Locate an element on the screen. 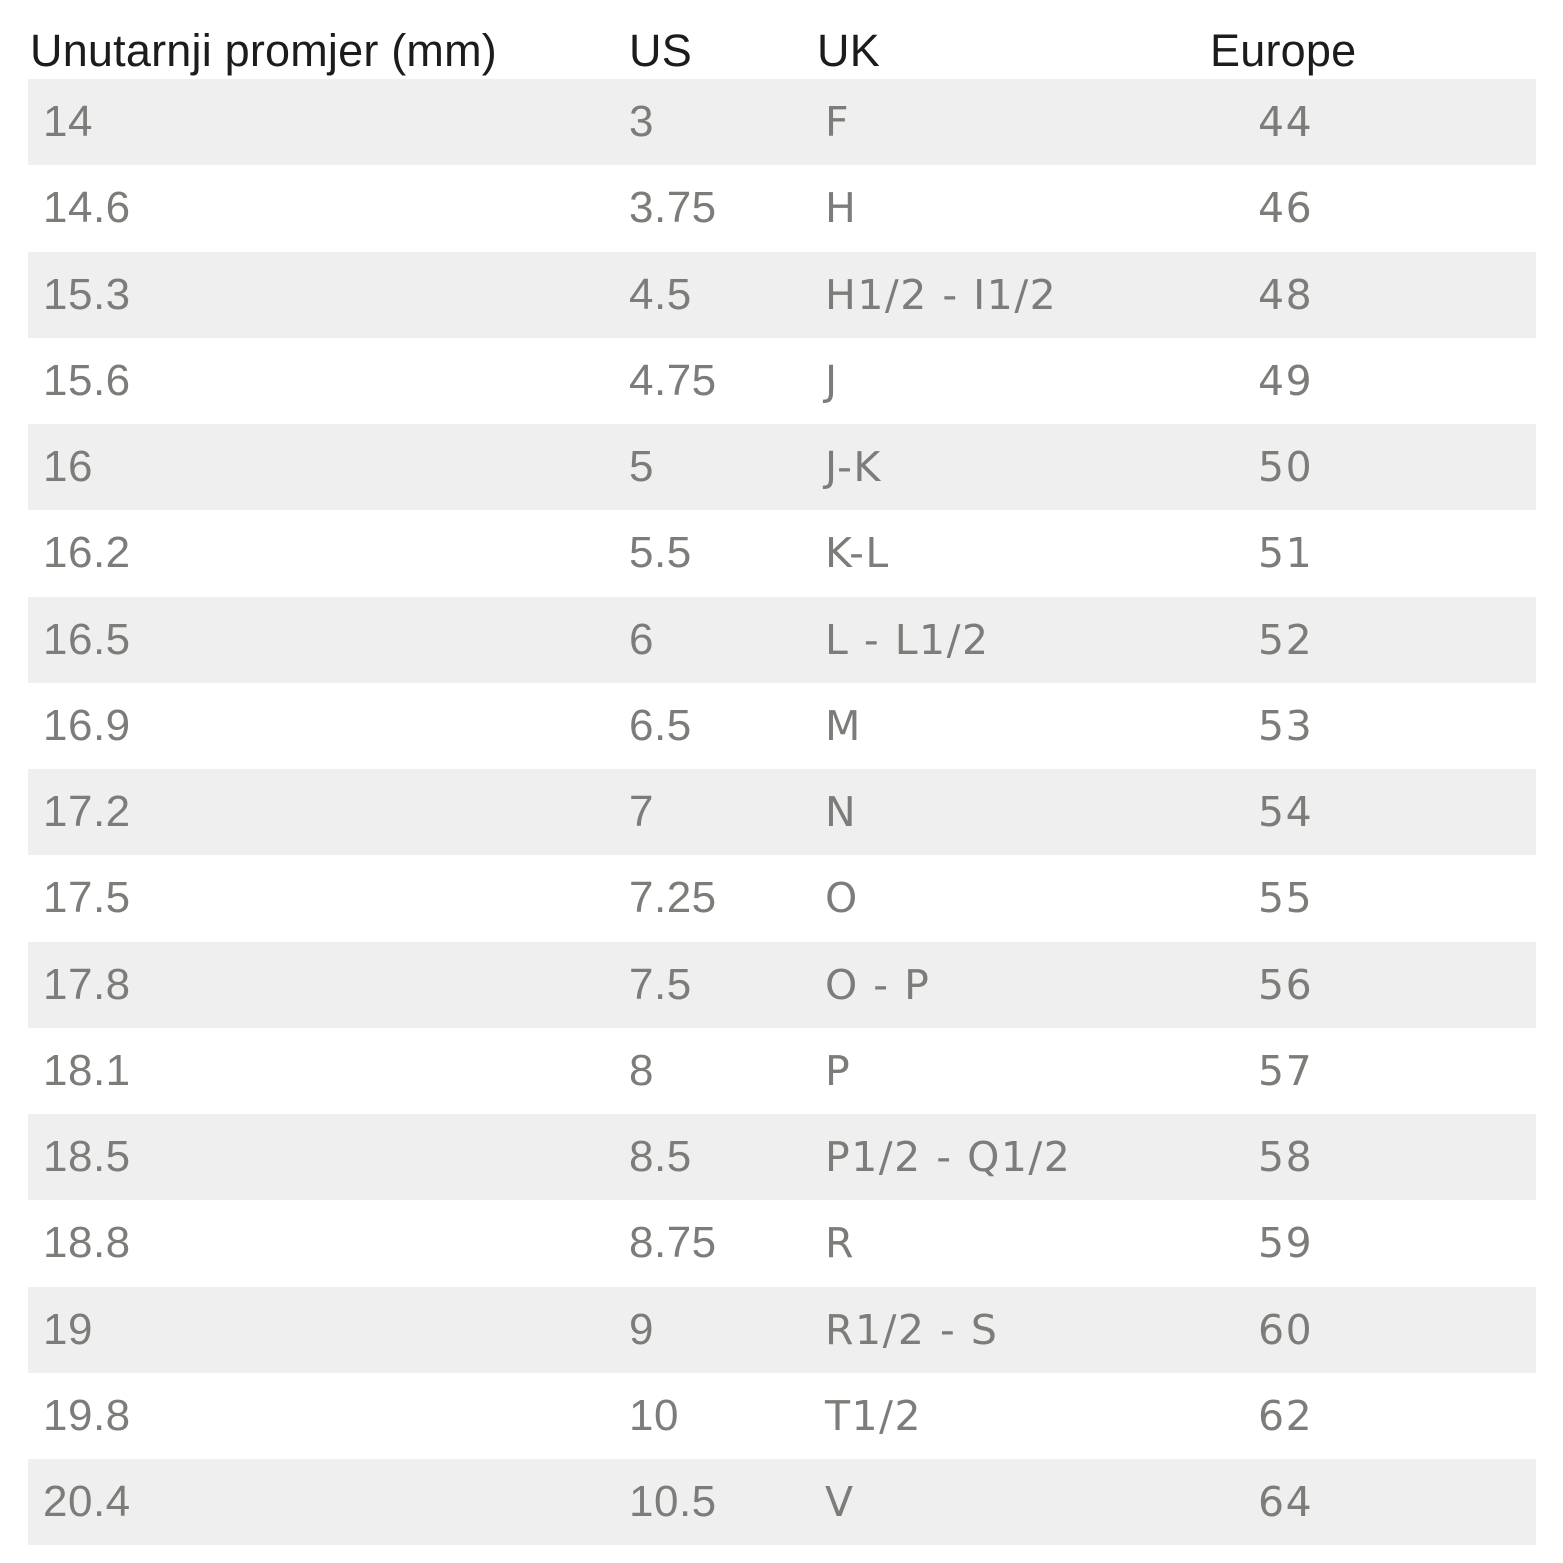 The height and width of the screenshot is (1563, 1563). cell-inner-diameter: 16.2 is located at coordinates (87, 553).